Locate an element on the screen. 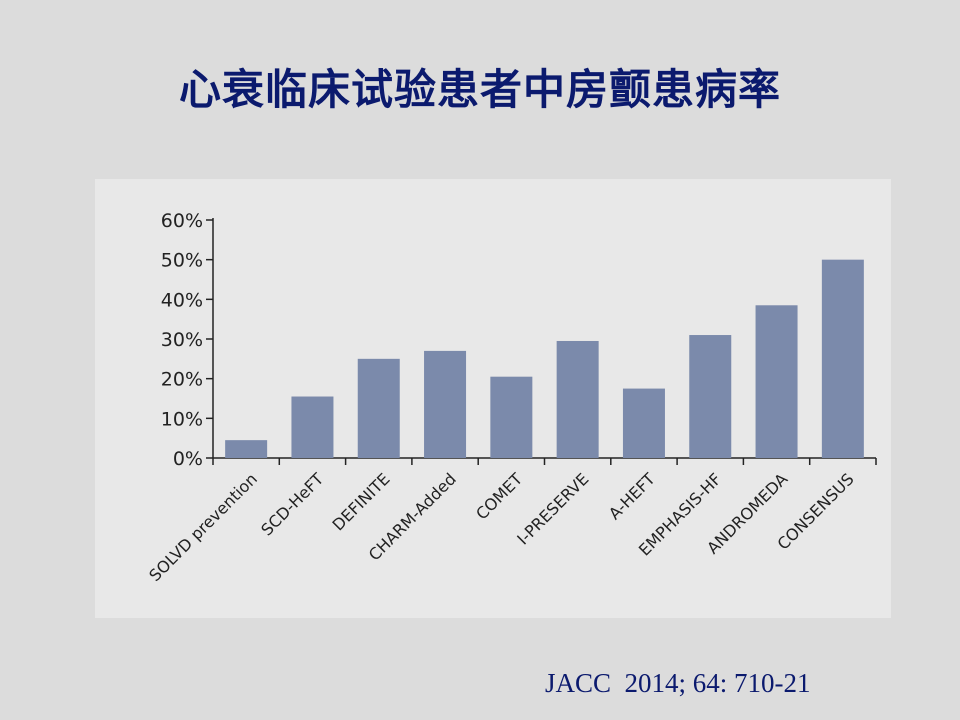  x-tick-label: COMET is located at coordinates (499, 496).